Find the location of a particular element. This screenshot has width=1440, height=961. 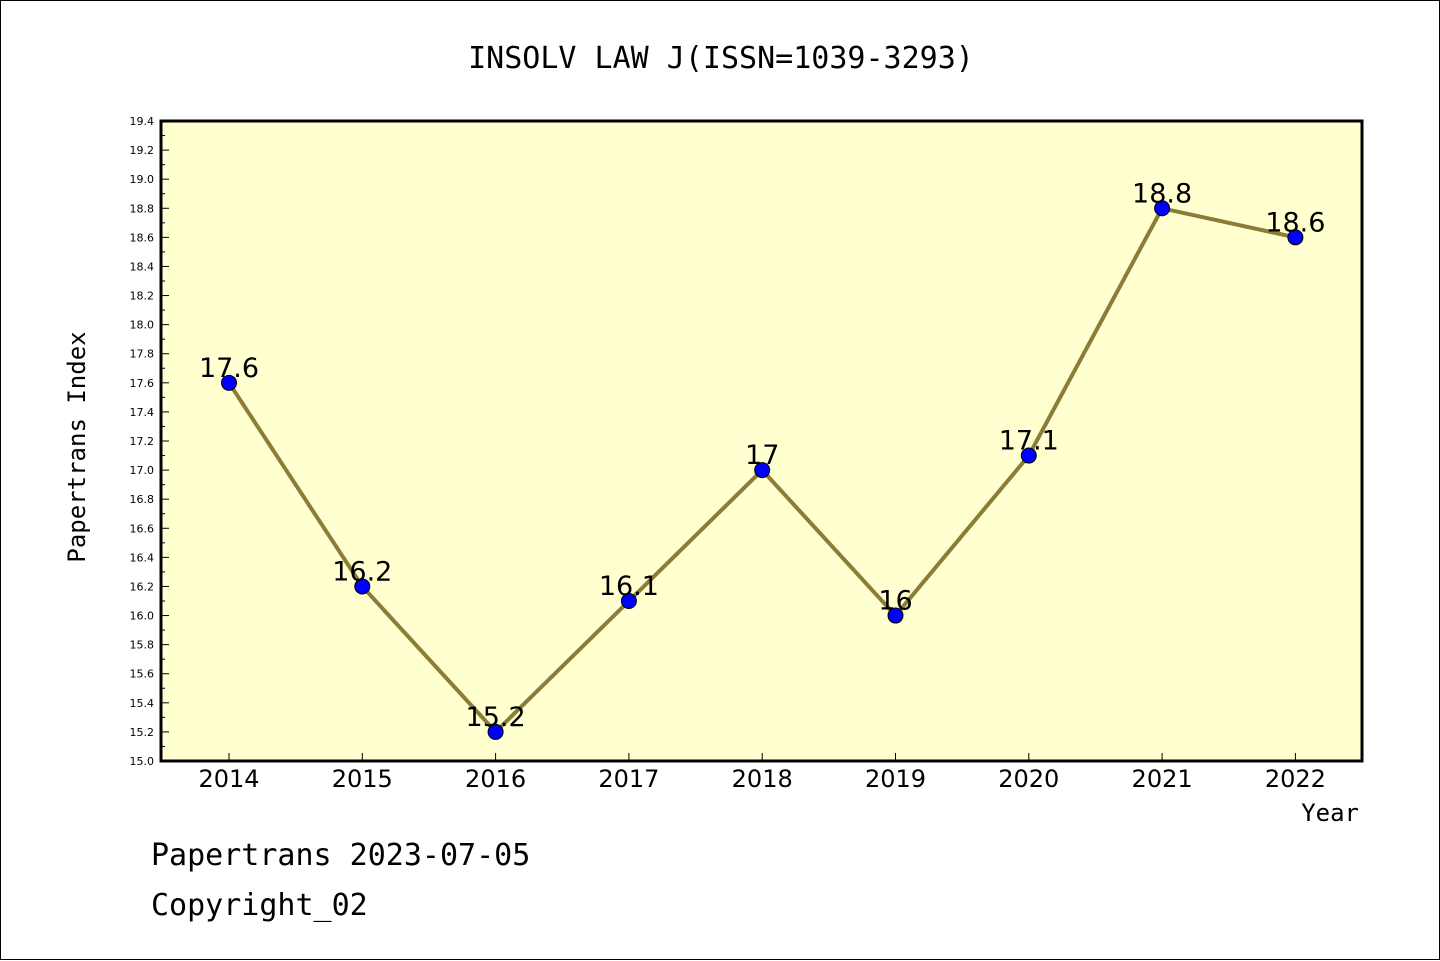

data-label: 16.1 is located at coordinates (629, 586).